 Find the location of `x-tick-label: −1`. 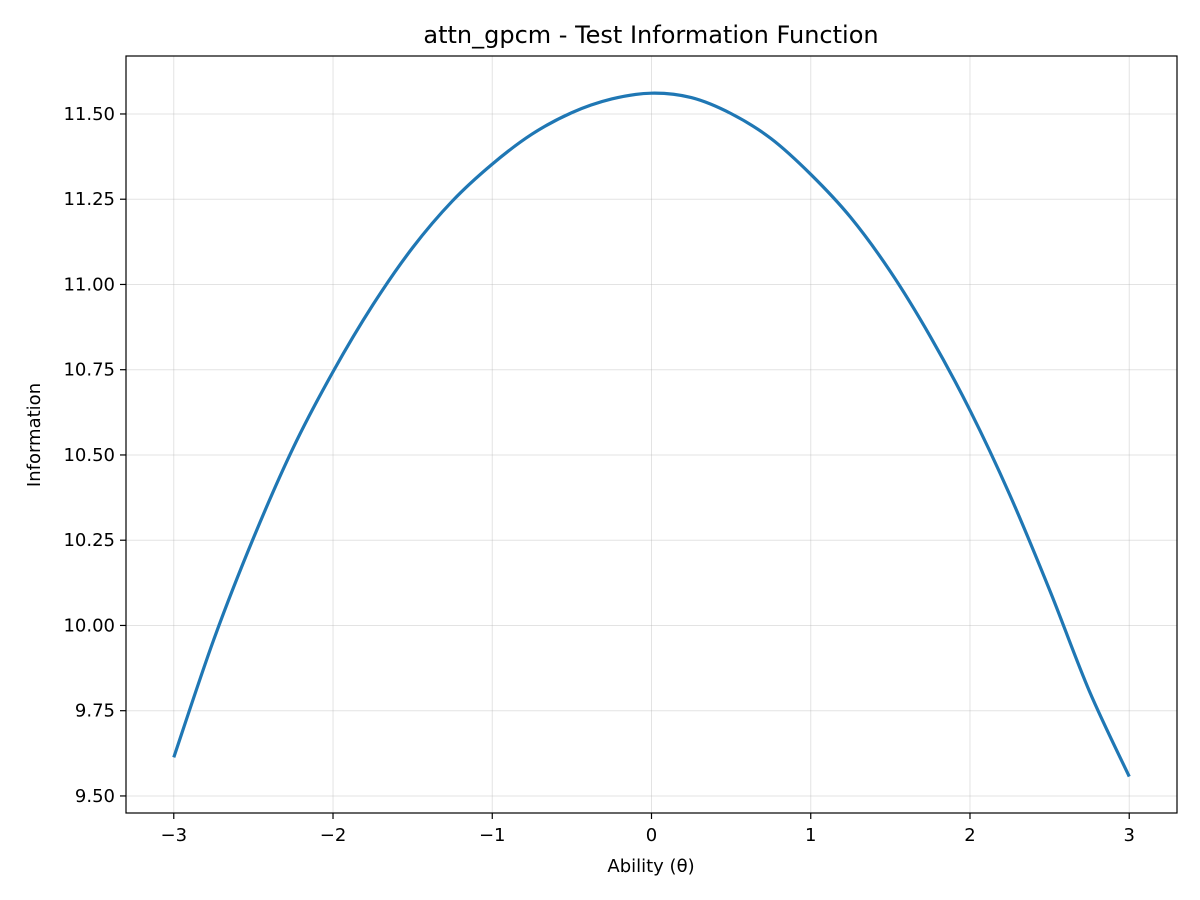

x-tick-label: −1 is located at coordinates (492, 835).